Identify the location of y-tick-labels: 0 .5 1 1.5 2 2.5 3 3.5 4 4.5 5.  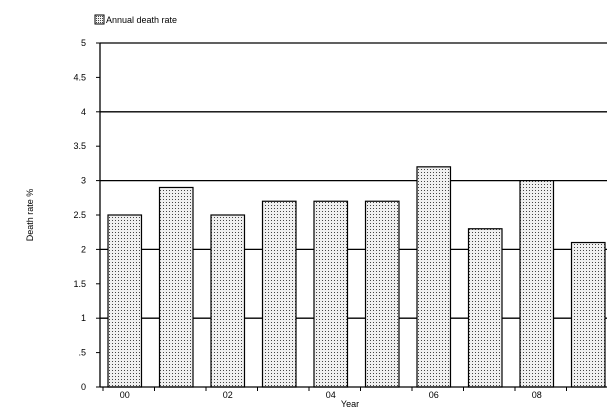
(79, 215).